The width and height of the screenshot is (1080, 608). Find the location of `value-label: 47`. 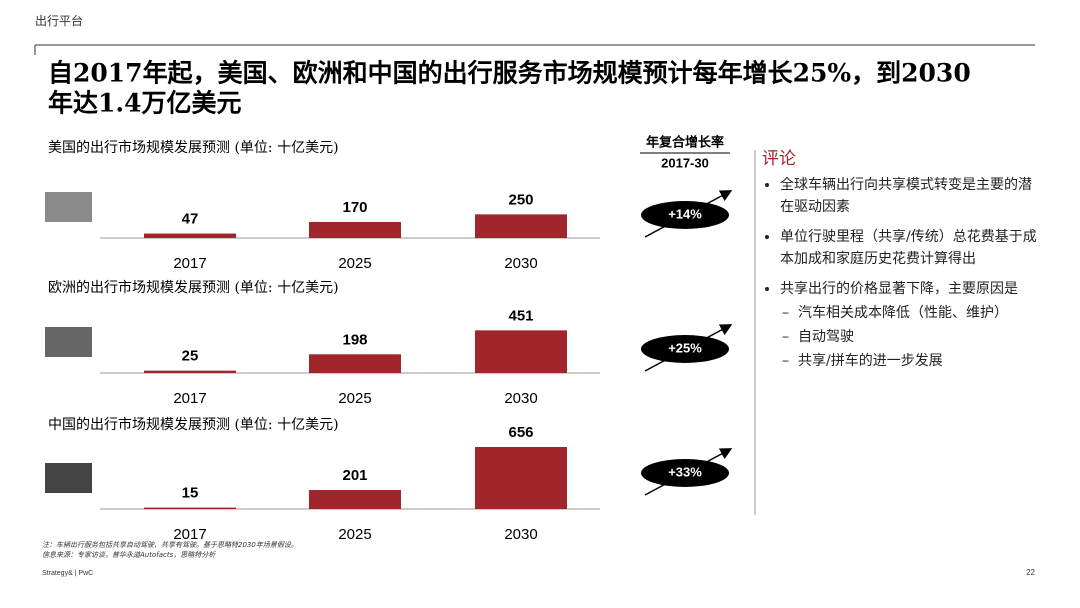

value-label: 47 is located at coordinates (190, 219).